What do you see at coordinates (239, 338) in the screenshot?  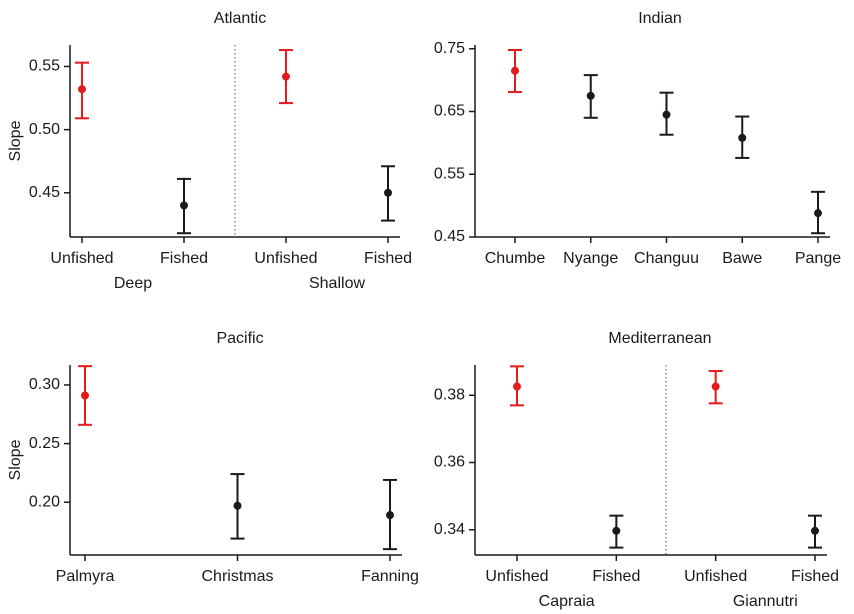 I see `panel-title: Pacific` at bounding box center [239, 338].